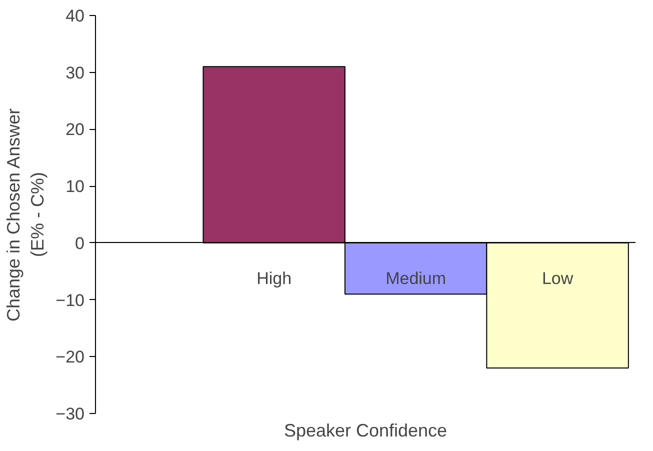 The image size is (653, 451). I want to click on y-tick-label: 10, so click(75, 186).